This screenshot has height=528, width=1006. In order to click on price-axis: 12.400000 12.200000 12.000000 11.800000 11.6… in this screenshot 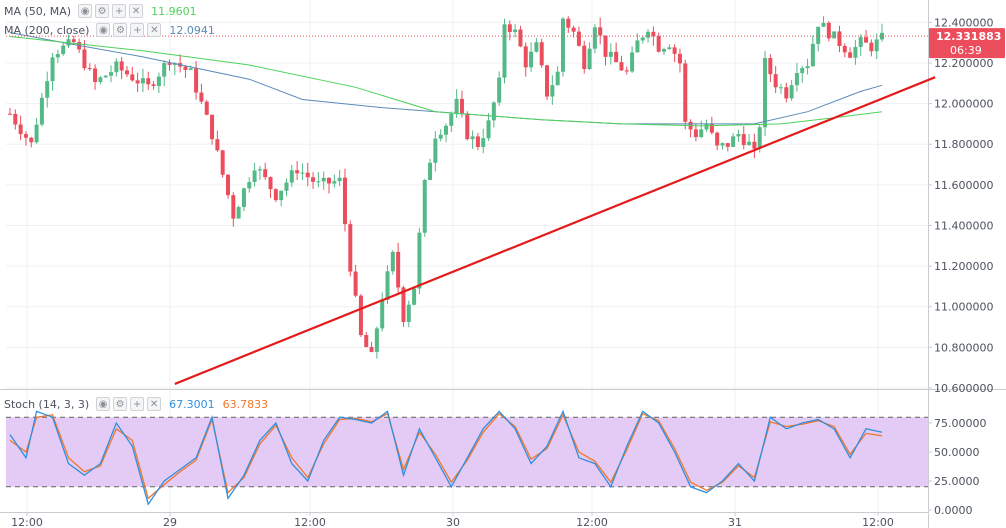, I will do `click(961, 205)`.